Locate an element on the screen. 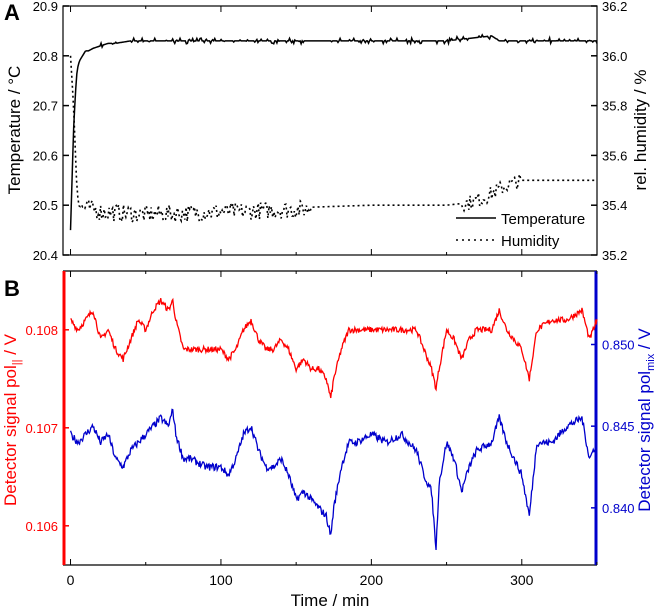 Image resolution: width=664 pixels, height=612 pixels. panel-b-ylabel-sub: || is located at coordinates (17, 362).